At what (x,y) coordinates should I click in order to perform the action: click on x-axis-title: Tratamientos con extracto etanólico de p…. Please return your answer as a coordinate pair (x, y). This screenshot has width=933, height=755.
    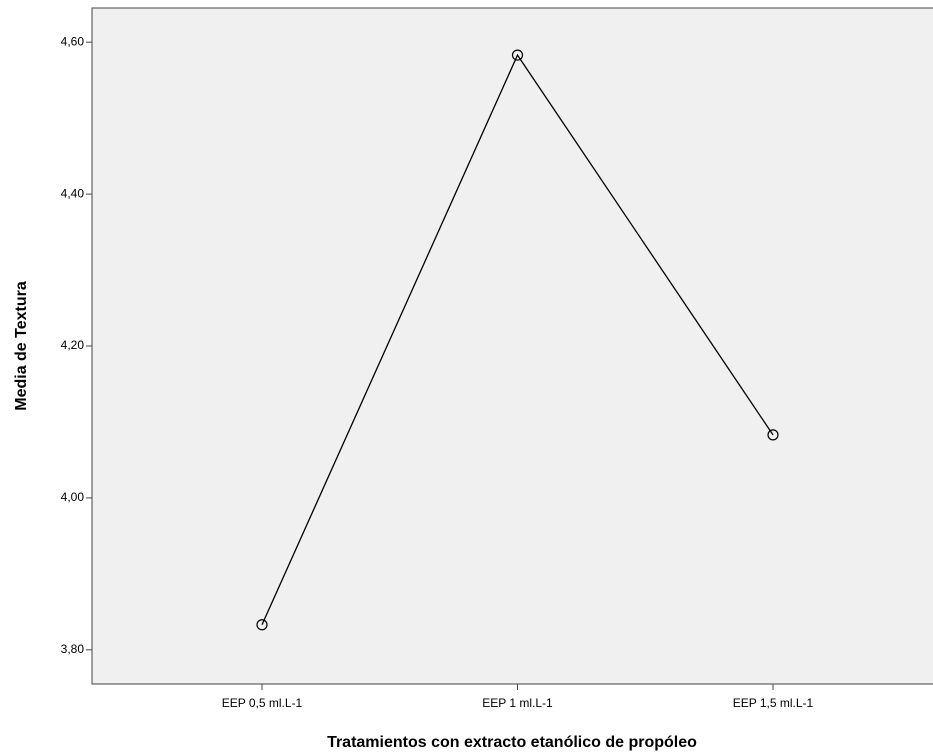
    Looking at the image, I should click on (512, 742).